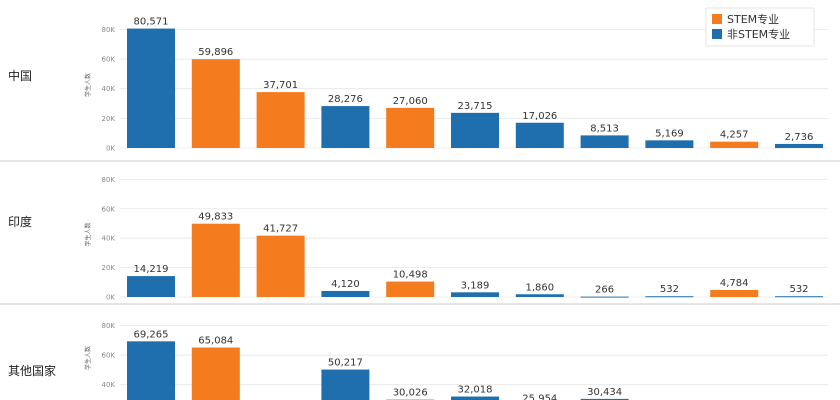  I want to click on bar-value-label: 3,189, so click(475, 285).